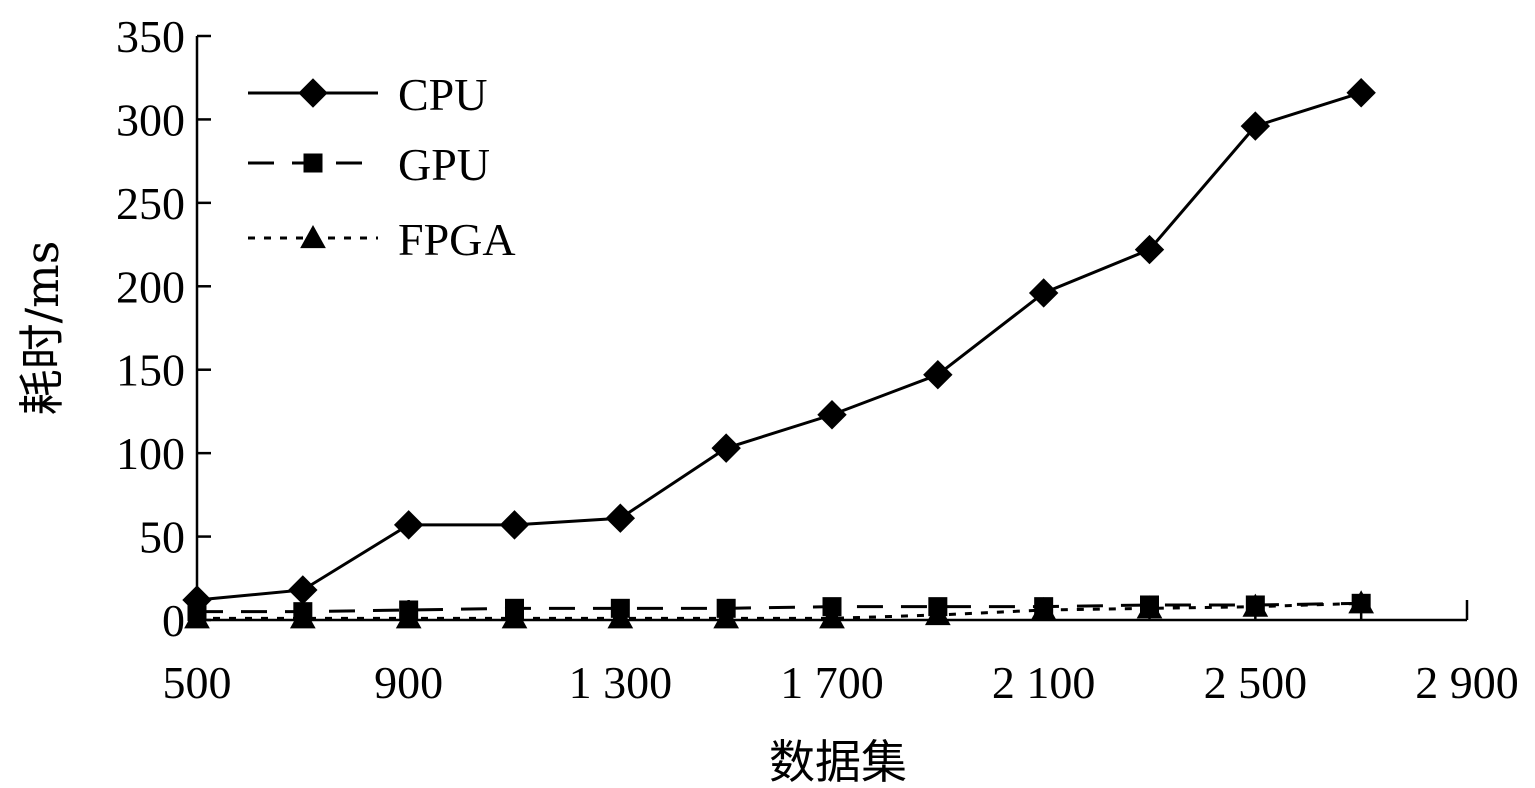 The width and height of the screenshot is (1535, 788). I want to click on x-axis-title: 数据集, so click(838, 761).